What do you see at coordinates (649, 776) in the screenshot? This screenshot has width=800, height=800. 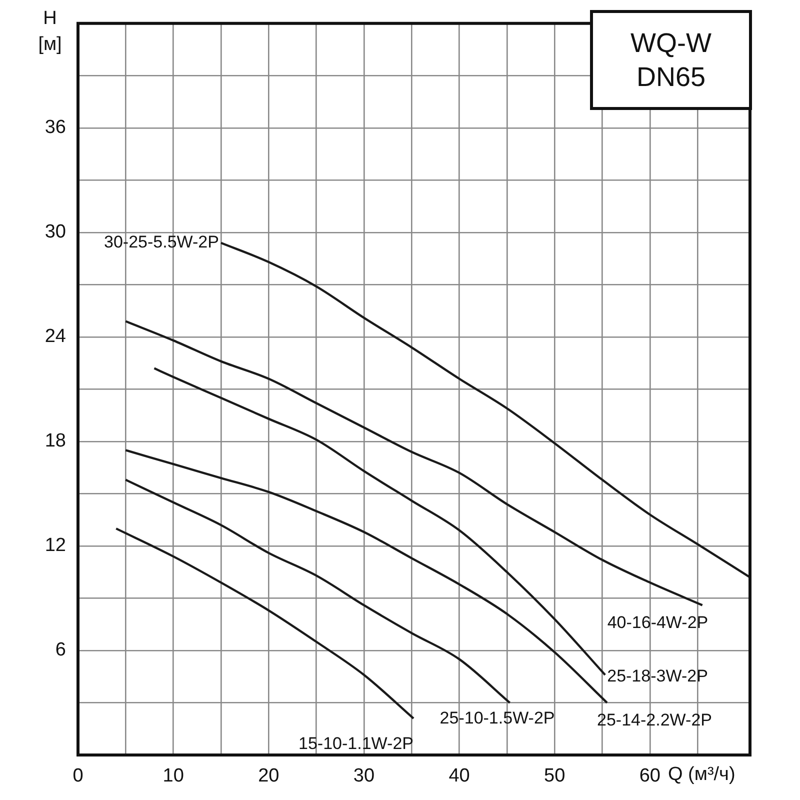 I see `x-tick-label: 60` at bounding box center [649, 776].